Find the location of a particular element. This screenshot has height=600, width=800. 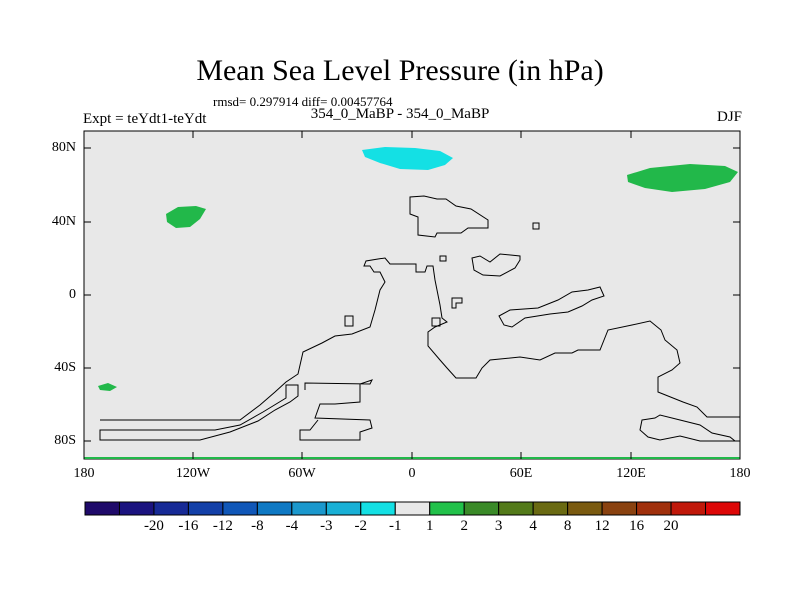

season-label: DJF is located at coordinates (729, 117).